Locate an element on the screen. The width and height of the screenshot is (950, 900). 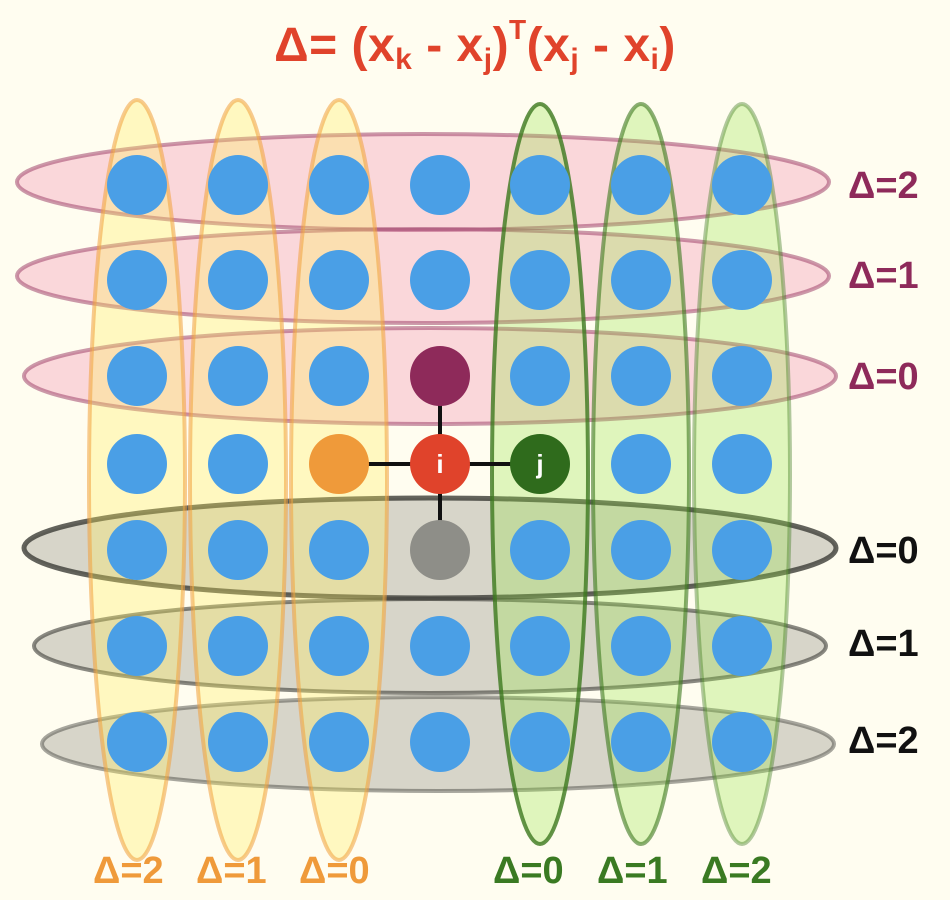
label-gray-delta-2: Δ=2 is located at coordinates (883, 741).